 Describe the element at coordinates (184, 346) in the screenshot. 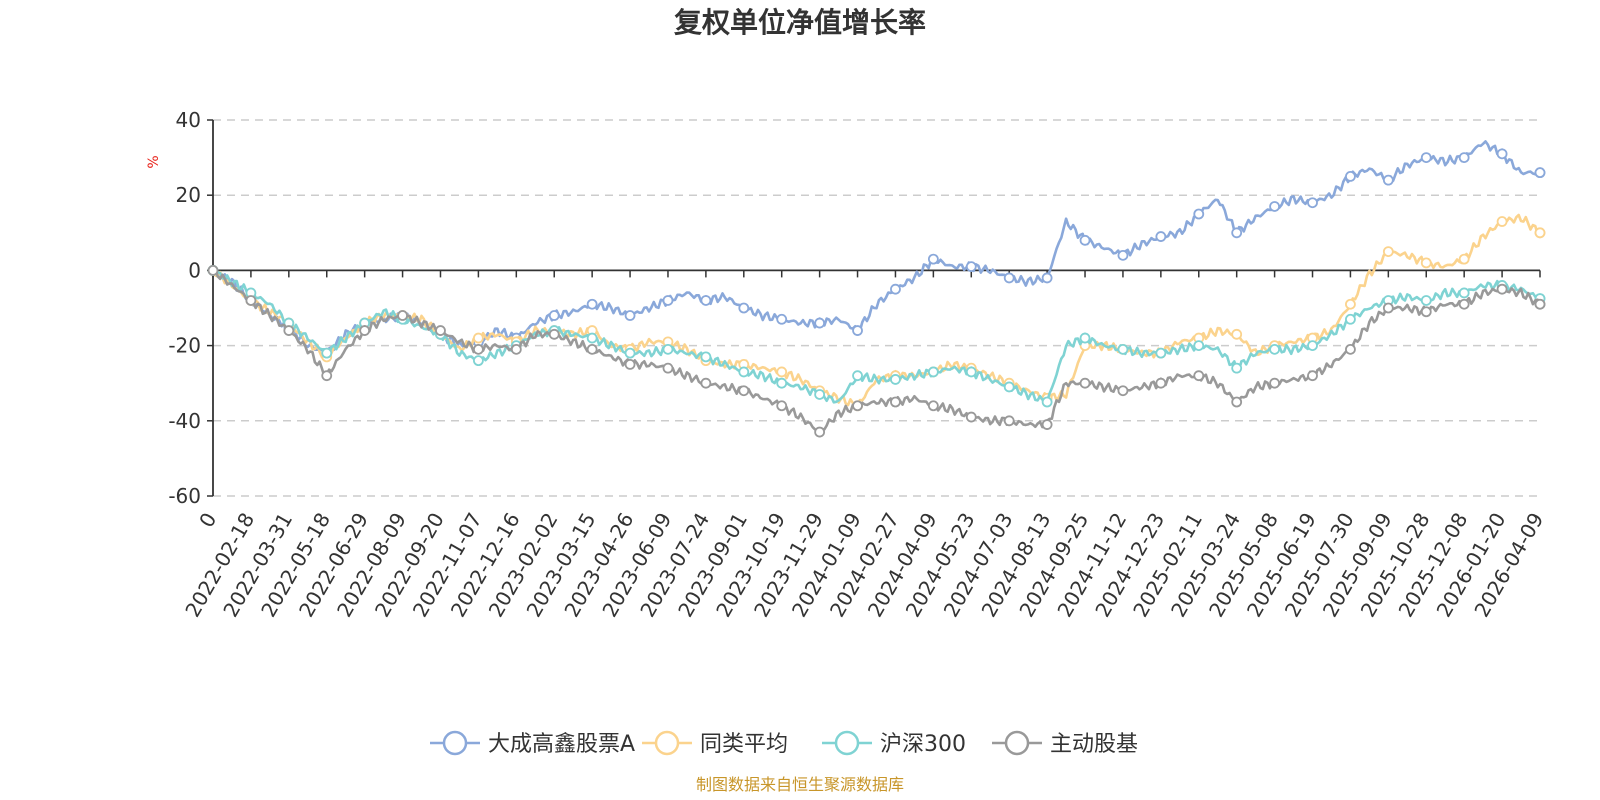

I see `y-tick-label: -20` at that location.